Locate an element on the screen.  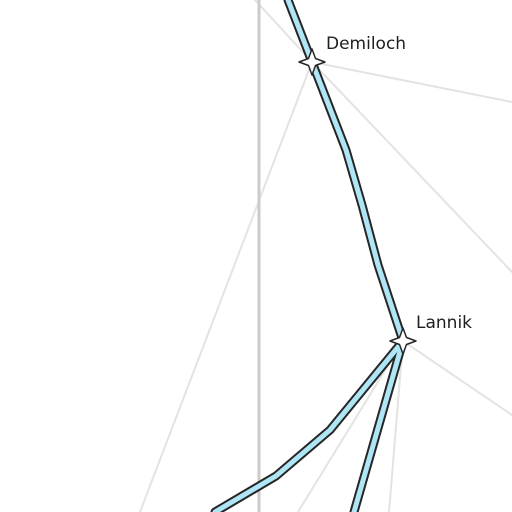
lannik-marker is located at coordinates (403, 341).